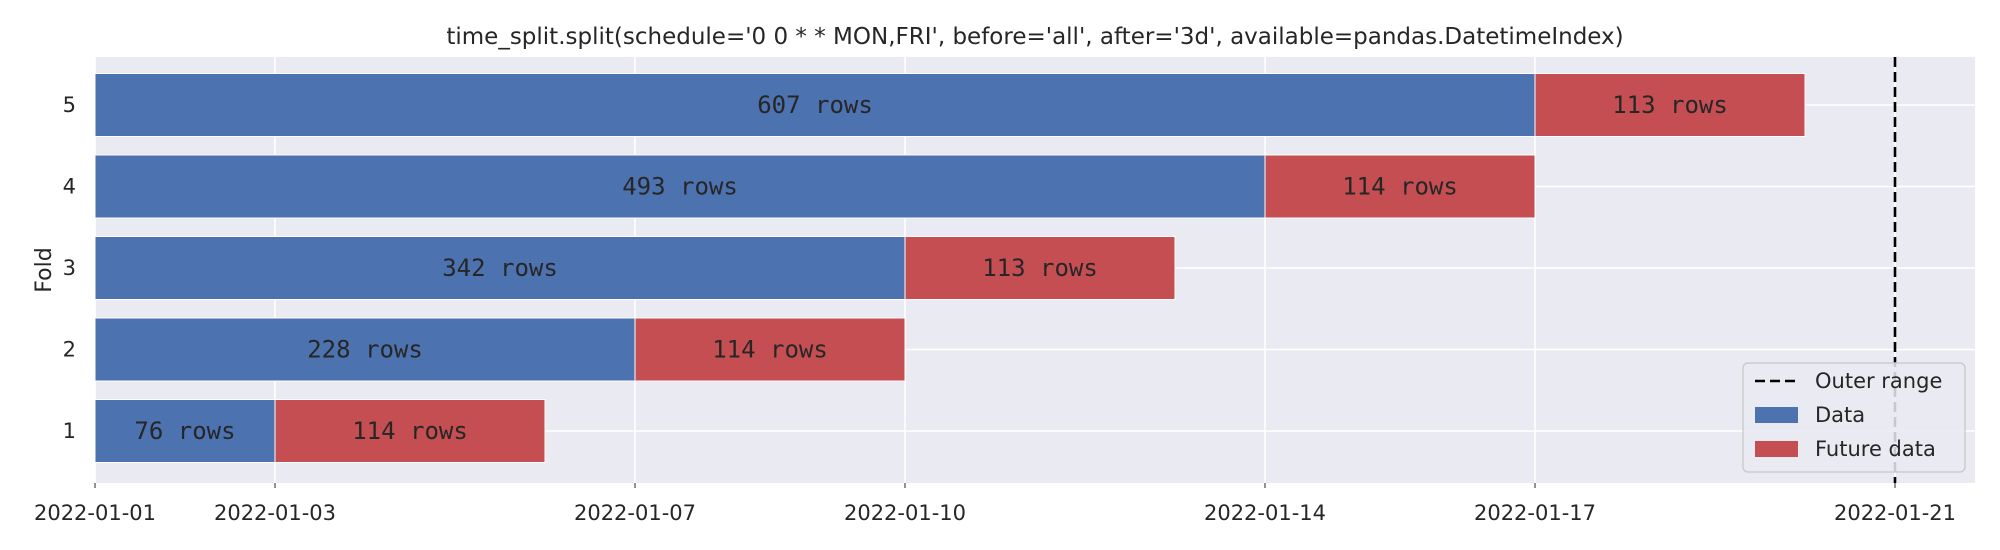 The height and width of the screenshot is (550, 2000). I want to click on legend: Outer range Data Future data, so click(1854, 417).